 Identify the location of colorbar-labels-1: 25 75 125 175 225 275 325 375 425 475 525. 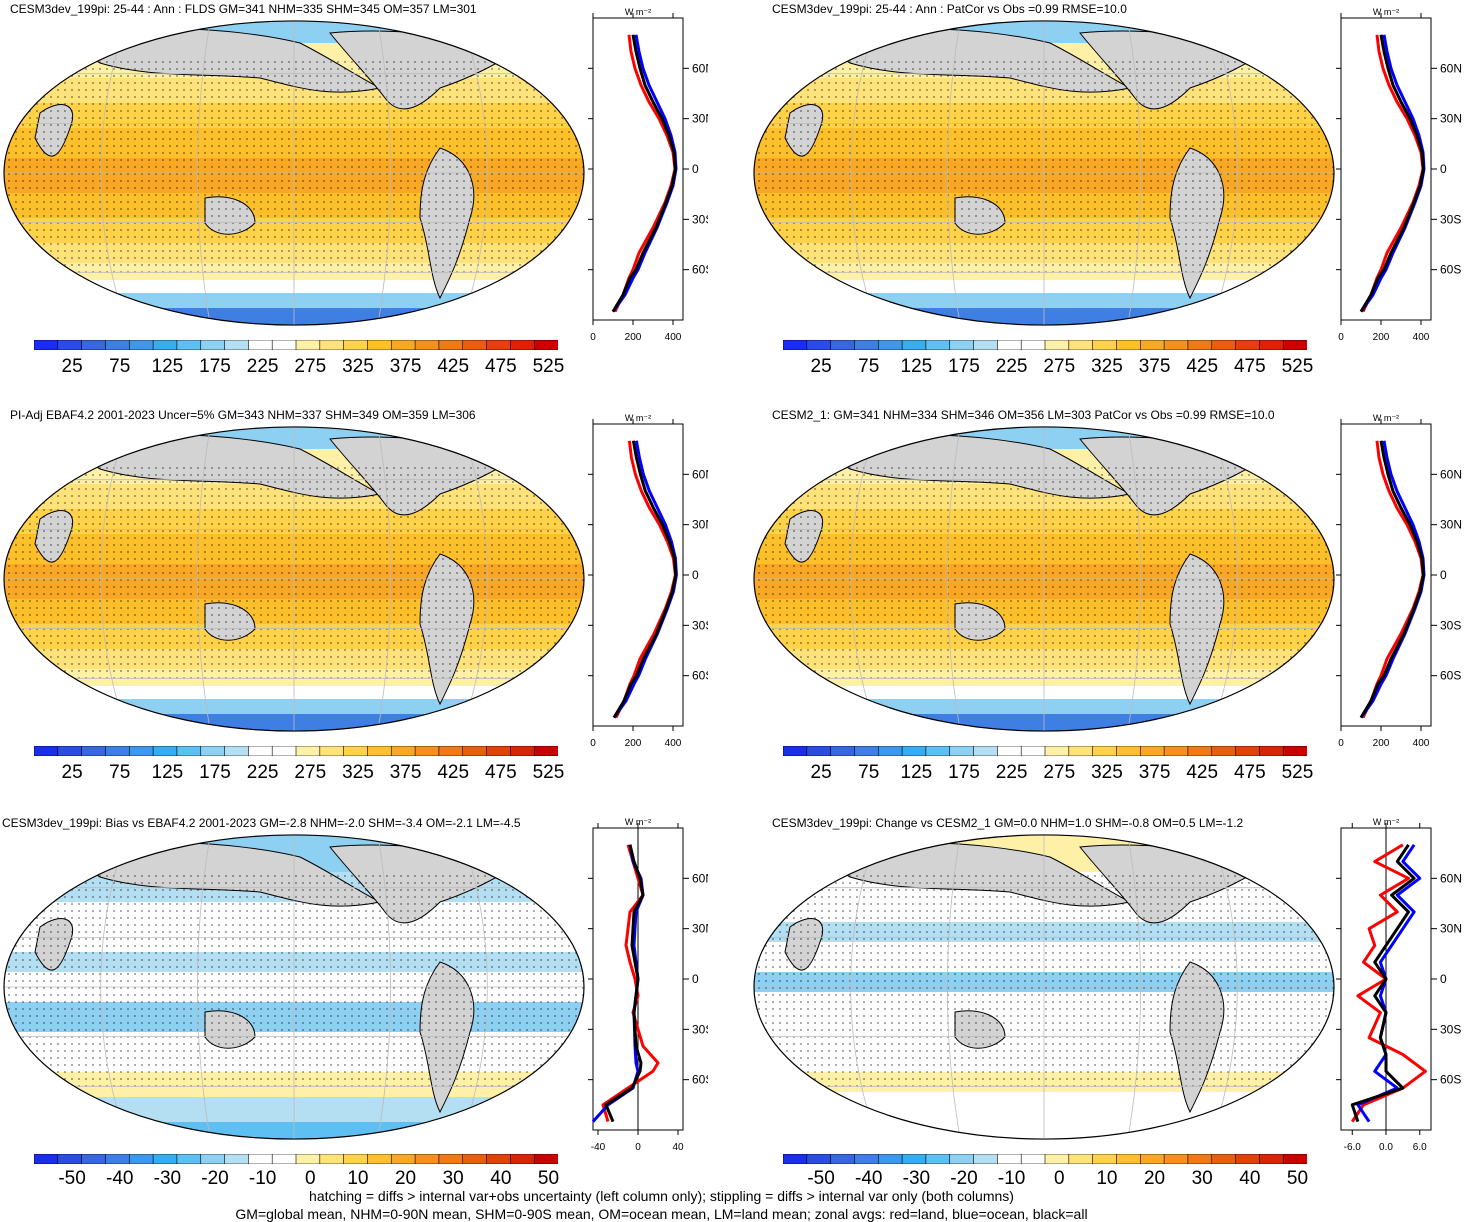
(299, 368).